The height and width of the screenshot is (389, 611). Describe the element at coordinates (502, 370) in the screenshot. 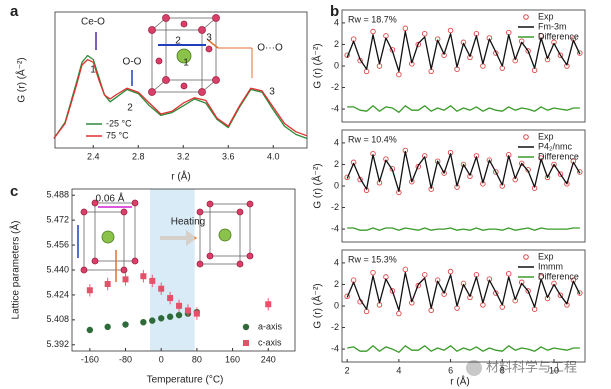

I see `x-tick-label: 8` at that location.